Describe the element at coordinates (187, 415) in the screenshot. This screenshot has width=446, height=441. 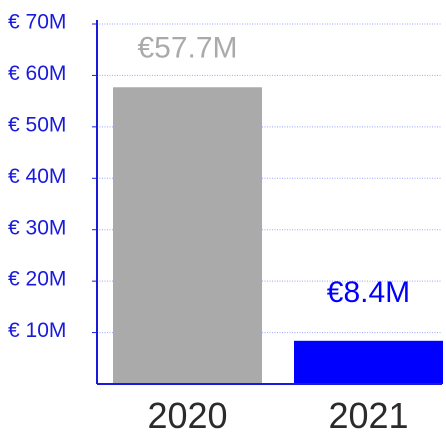
I see `x-tick-label: 2020` at that location.